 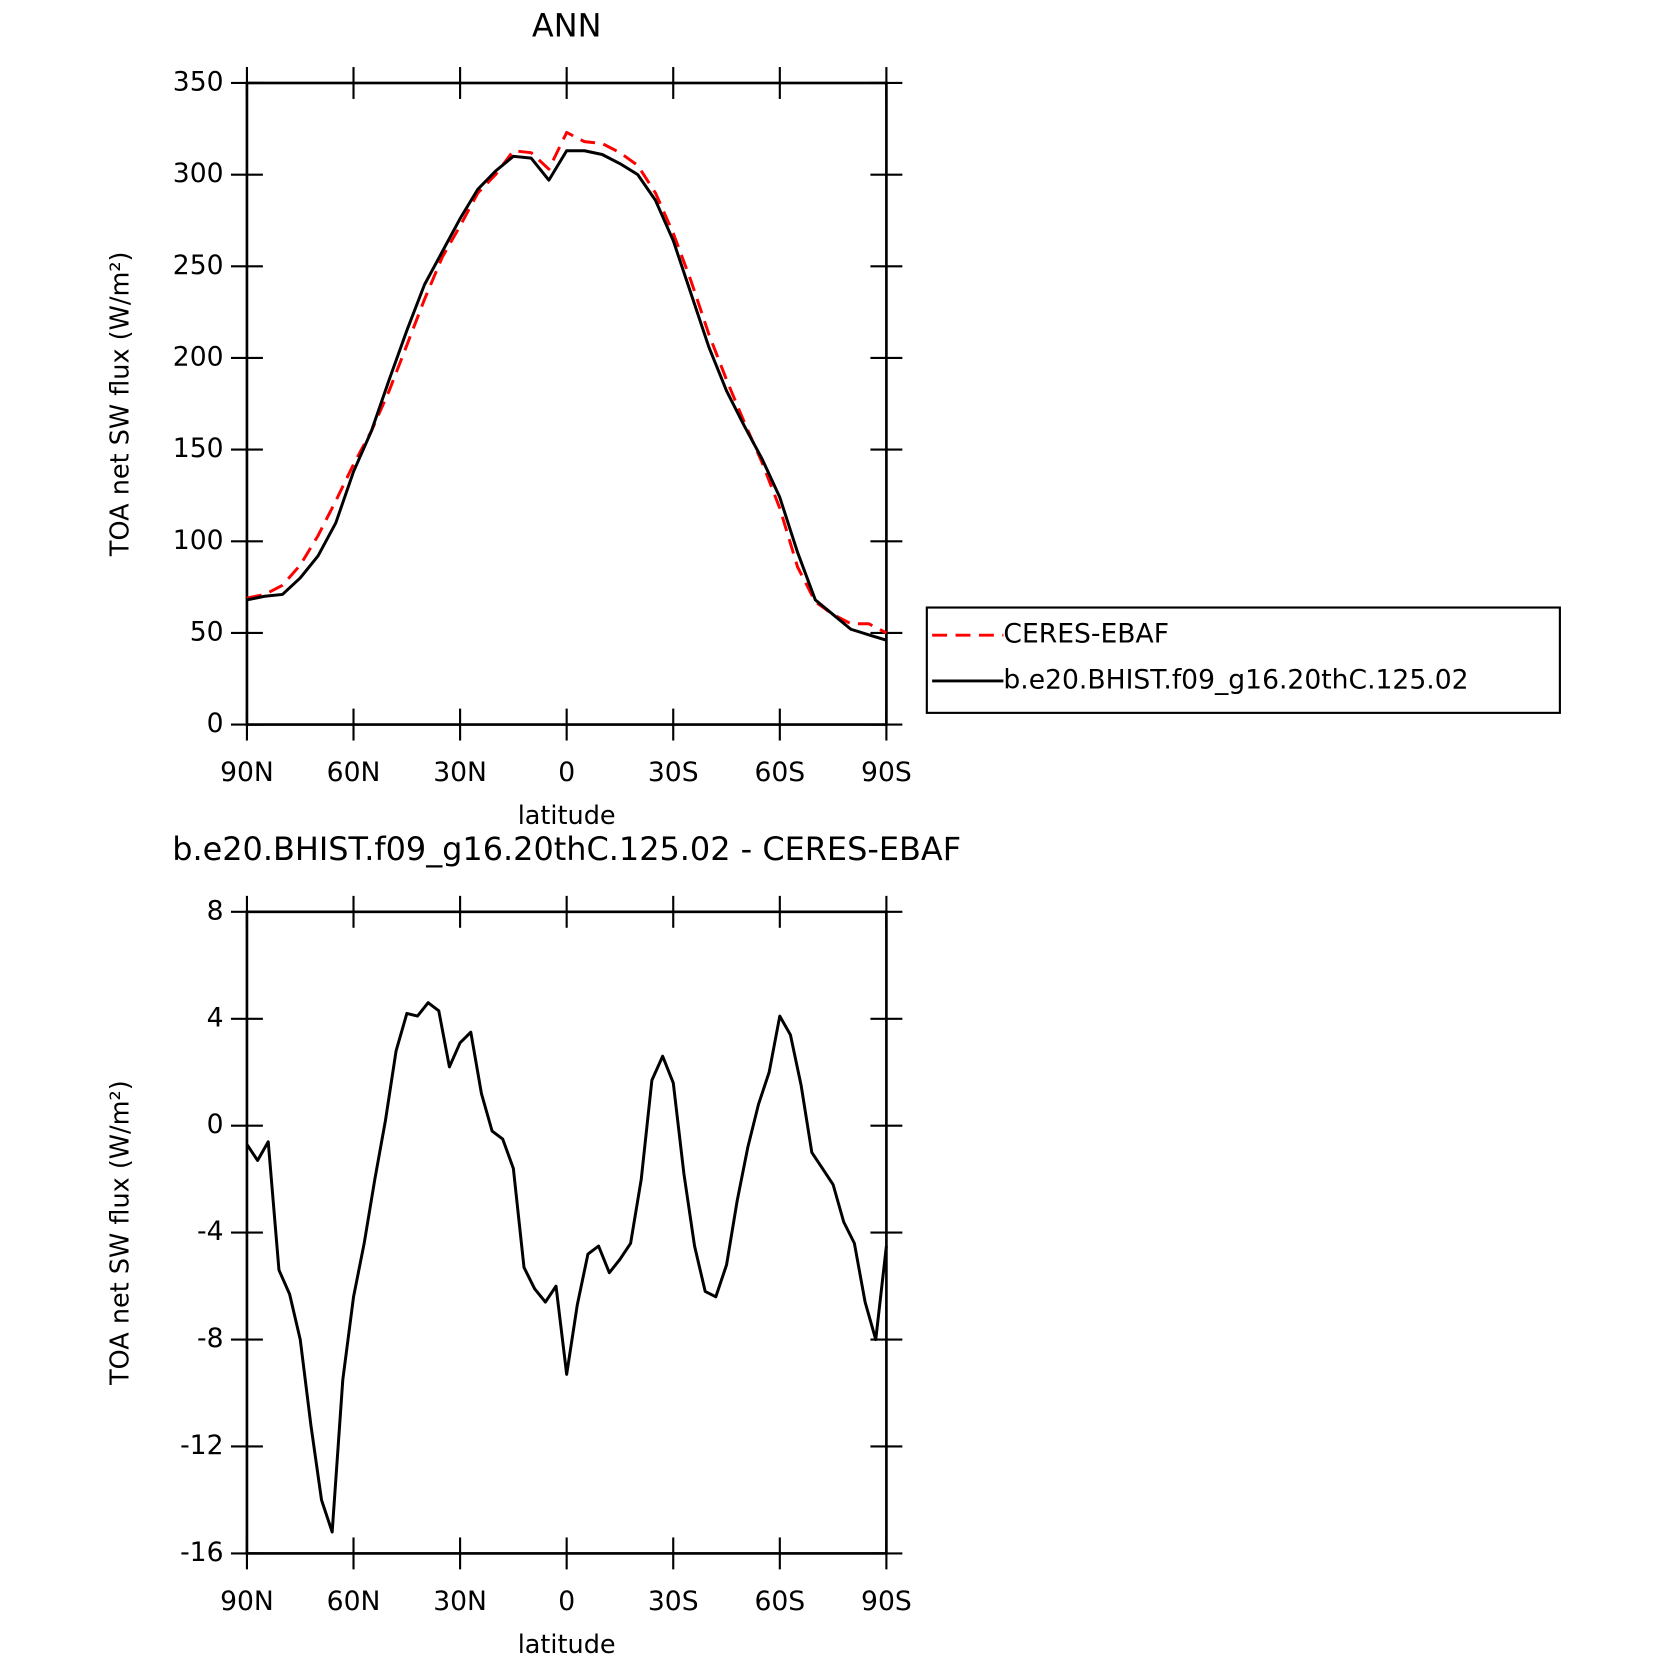 I want to click on y-tick-label: -4, so click(x=210, y=1231).